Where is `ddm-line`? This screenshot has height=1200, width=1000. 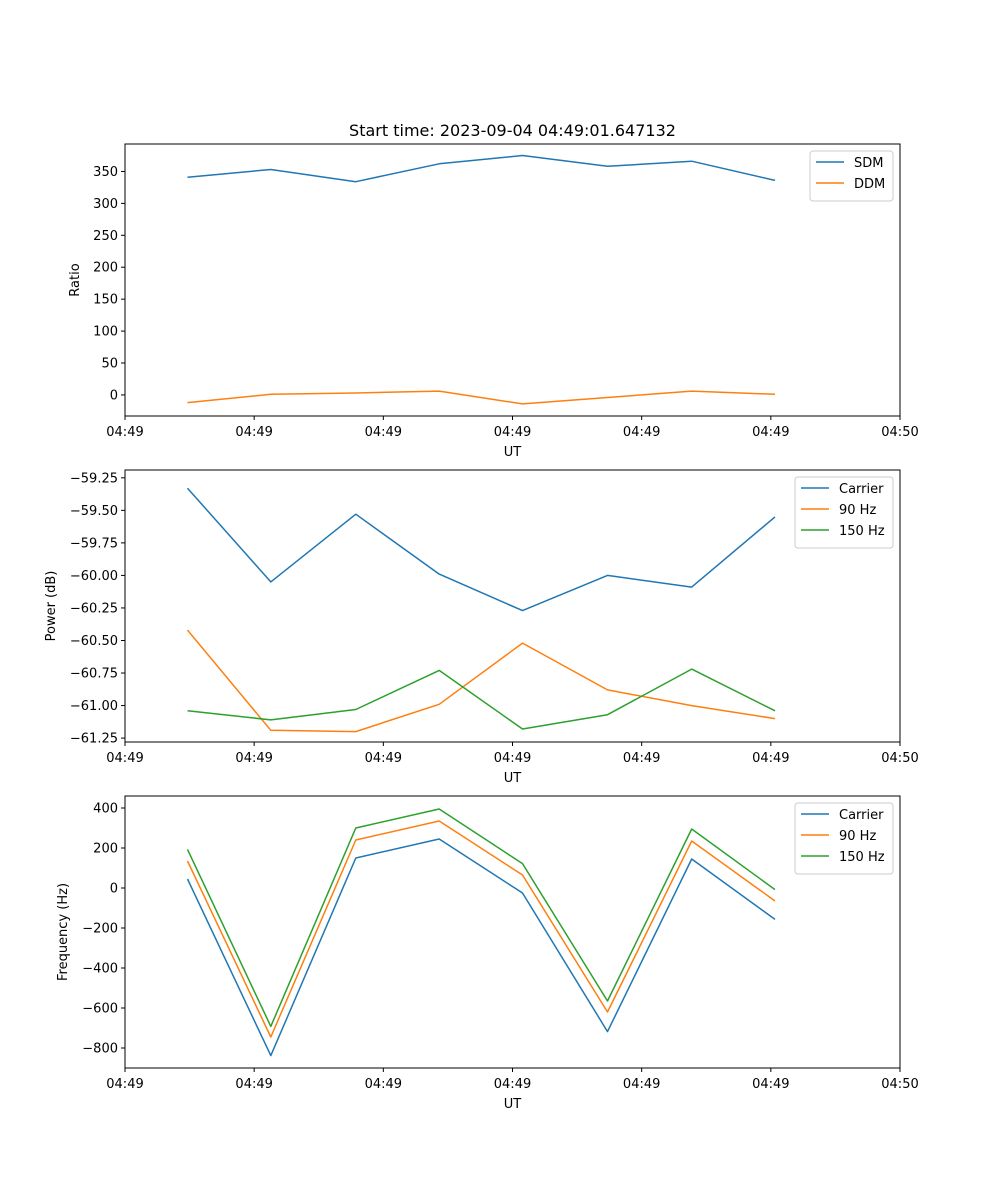 ddm-line is located at coordinates (481, 397).